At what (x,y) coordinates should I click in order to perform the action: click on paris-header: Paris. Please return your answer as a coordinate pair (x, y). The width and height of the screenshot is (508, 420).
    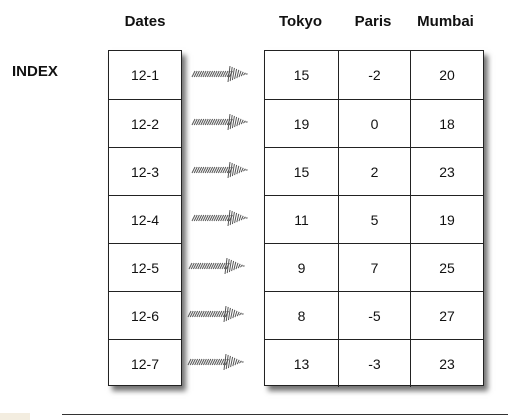
    Looking at the image, I should click on (373, 21).